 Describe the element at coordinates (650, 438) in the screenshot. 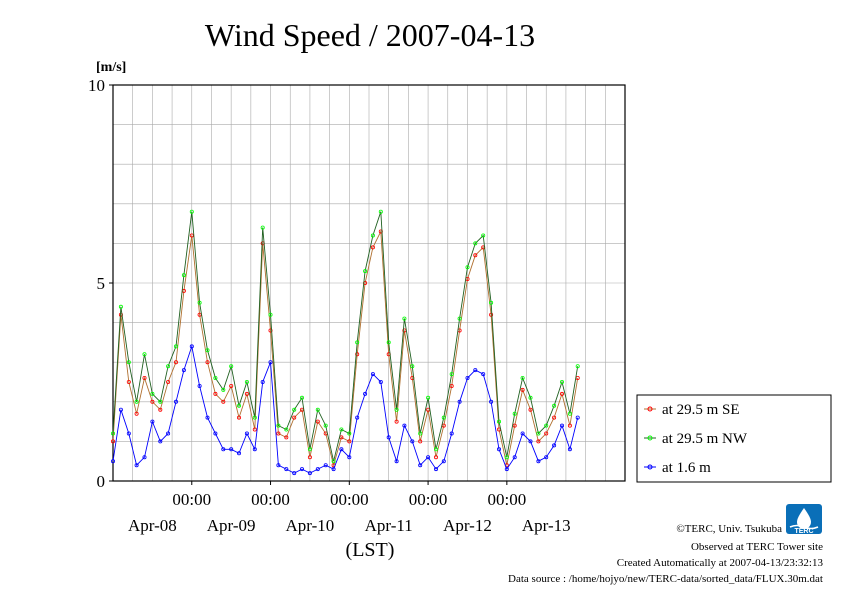

I see `legend-nw-marker` at that location.